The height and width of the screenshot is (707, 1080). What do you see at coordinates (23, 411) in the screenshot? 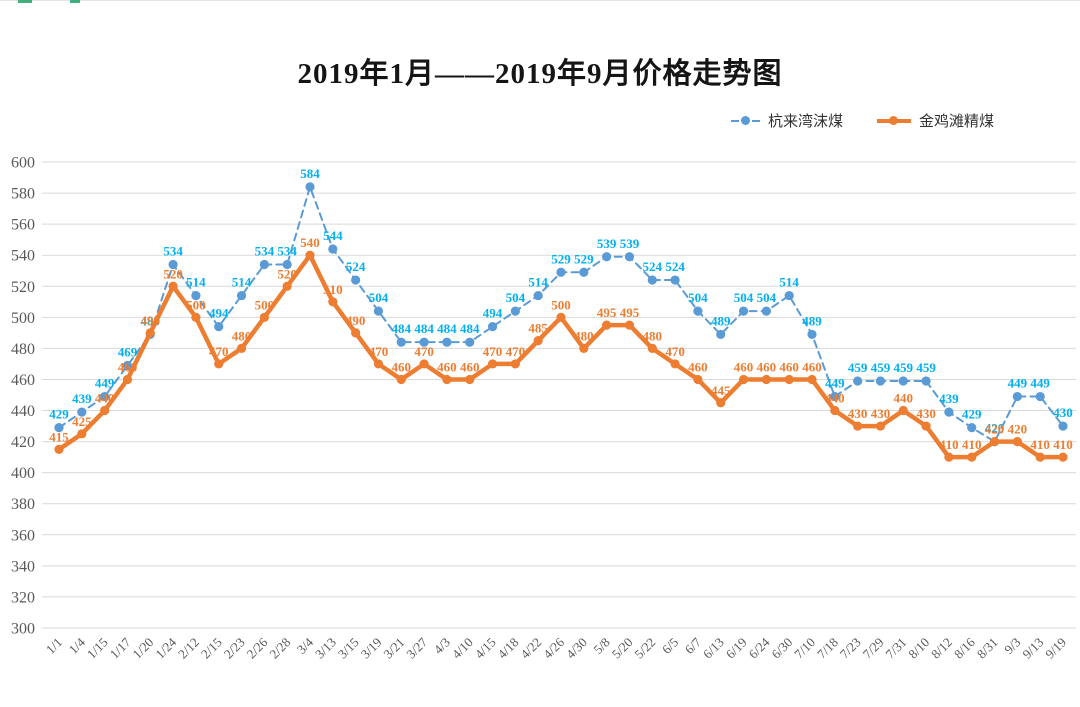
I see `y-axis-tick-label: 440` at bounding box center [23, 411].